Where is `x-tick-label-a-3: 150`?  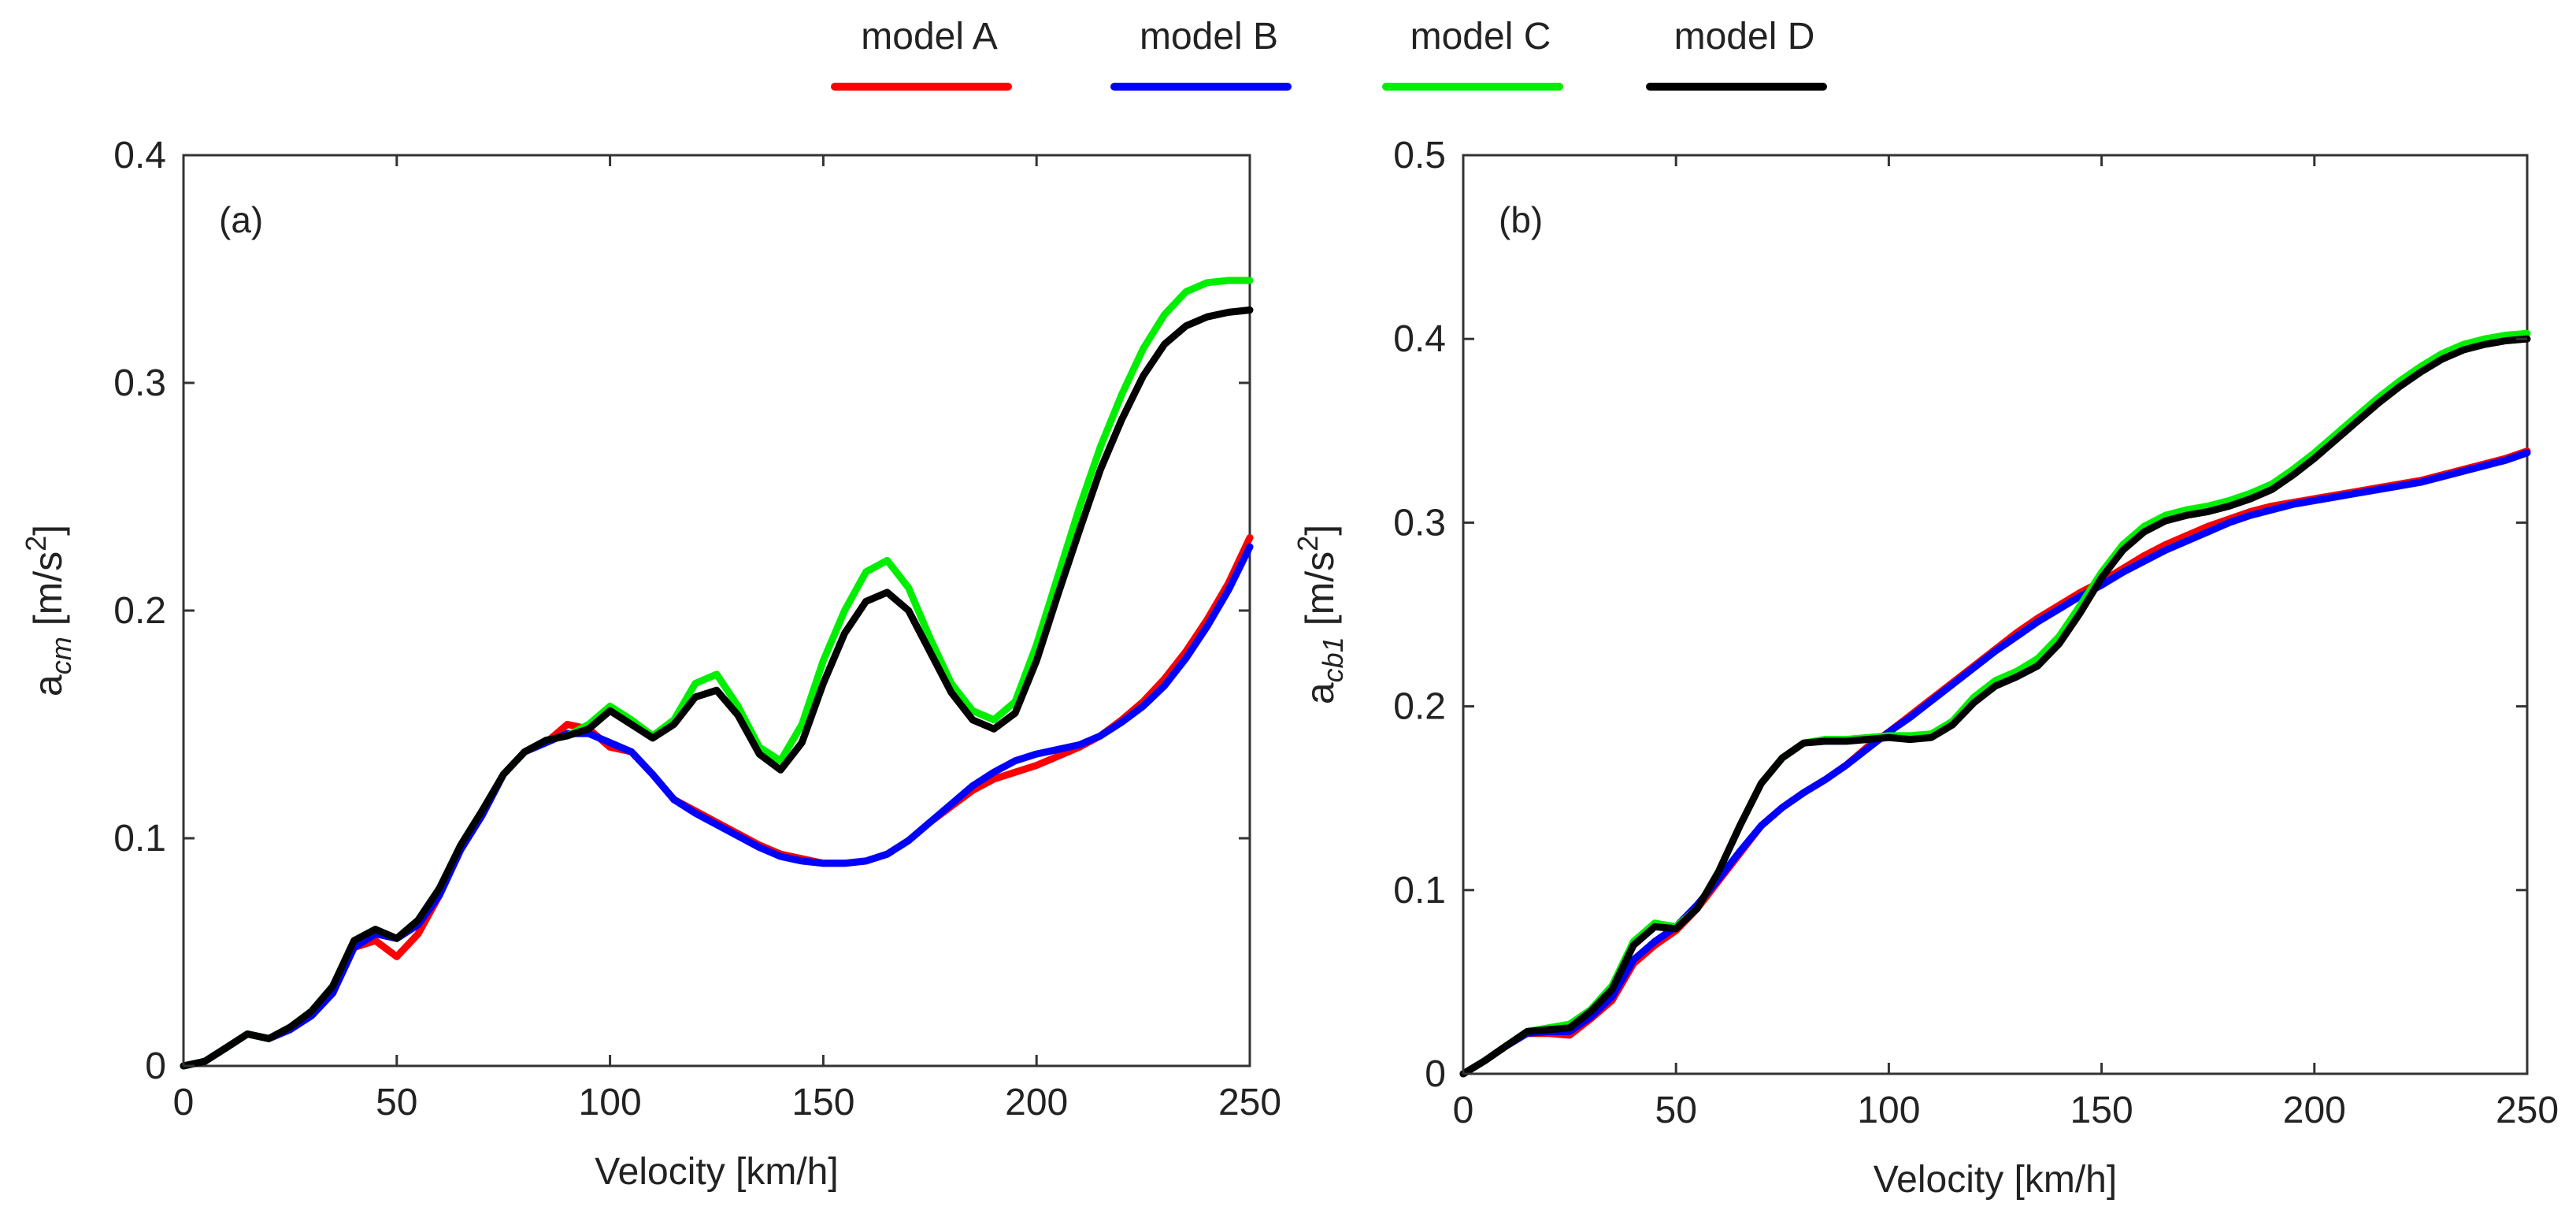 x-tick-label-a-3: 150 is located at coordinates (822, 1102).